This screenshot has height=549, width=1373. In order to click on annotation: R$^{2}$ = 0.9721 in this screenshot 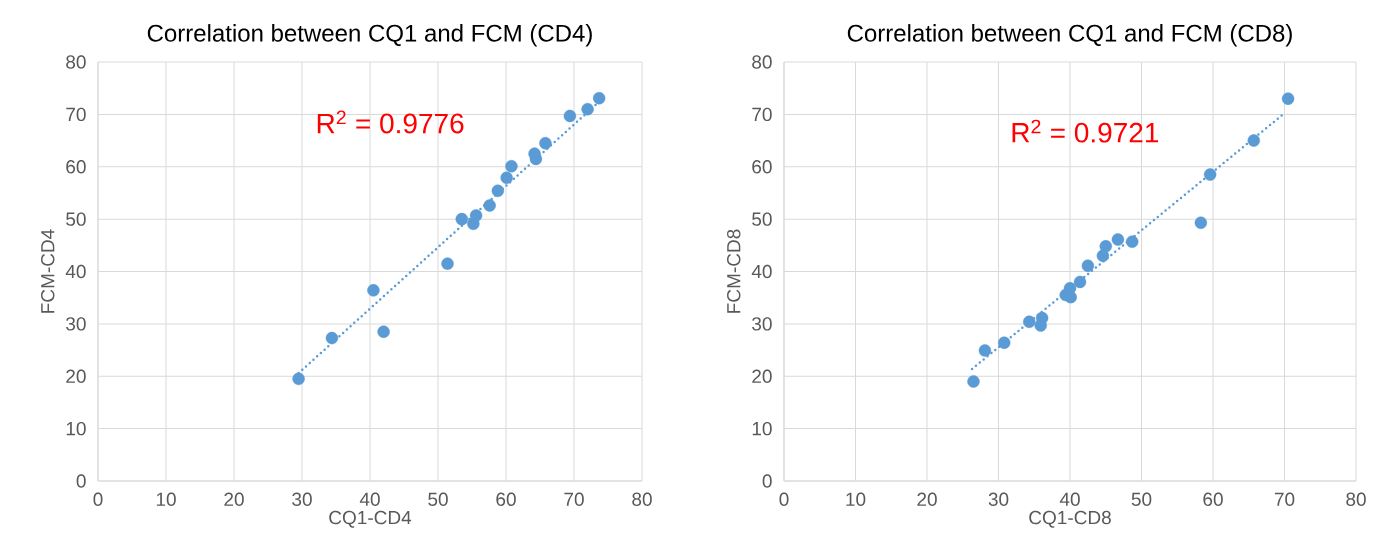, I will do `click(1085, 131)`.